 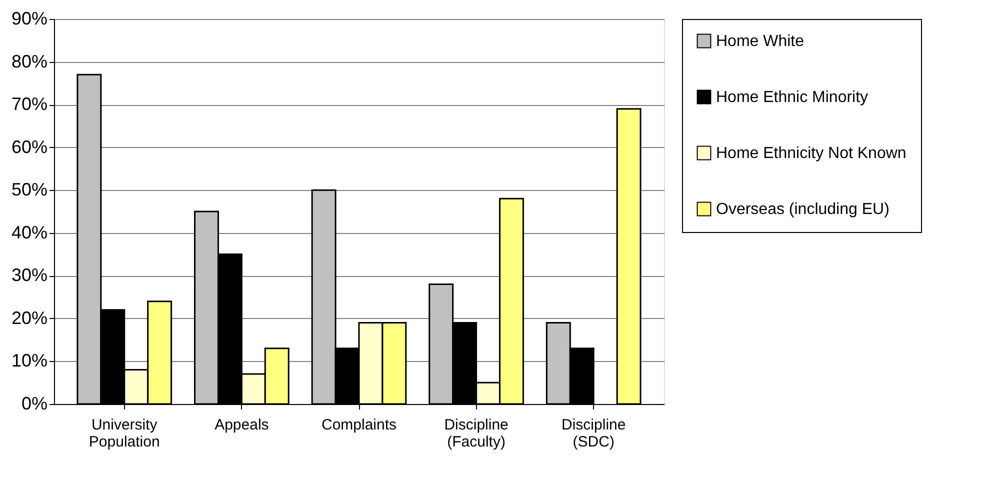 I want to click on y-tick-label: 50%, so click(x=29, y=190).